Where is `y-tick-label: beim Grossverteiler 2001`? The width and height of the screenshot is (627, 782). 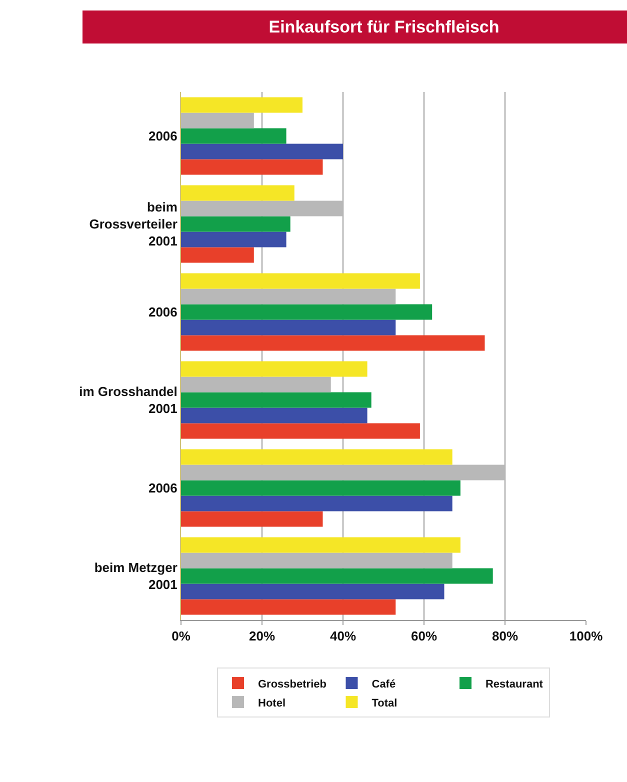 y-tick-label: beim Grossverteiler 2001 is located at coordinates (133, 224).